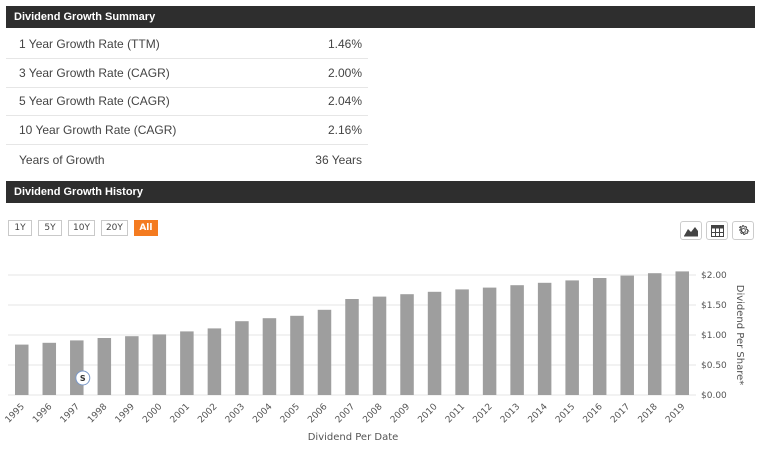 This screenshot has width=759, height=450. What do you see at coordinates (49, 368) in the screenshot?
I see `bar-1996` at bounding box center [49, 368].